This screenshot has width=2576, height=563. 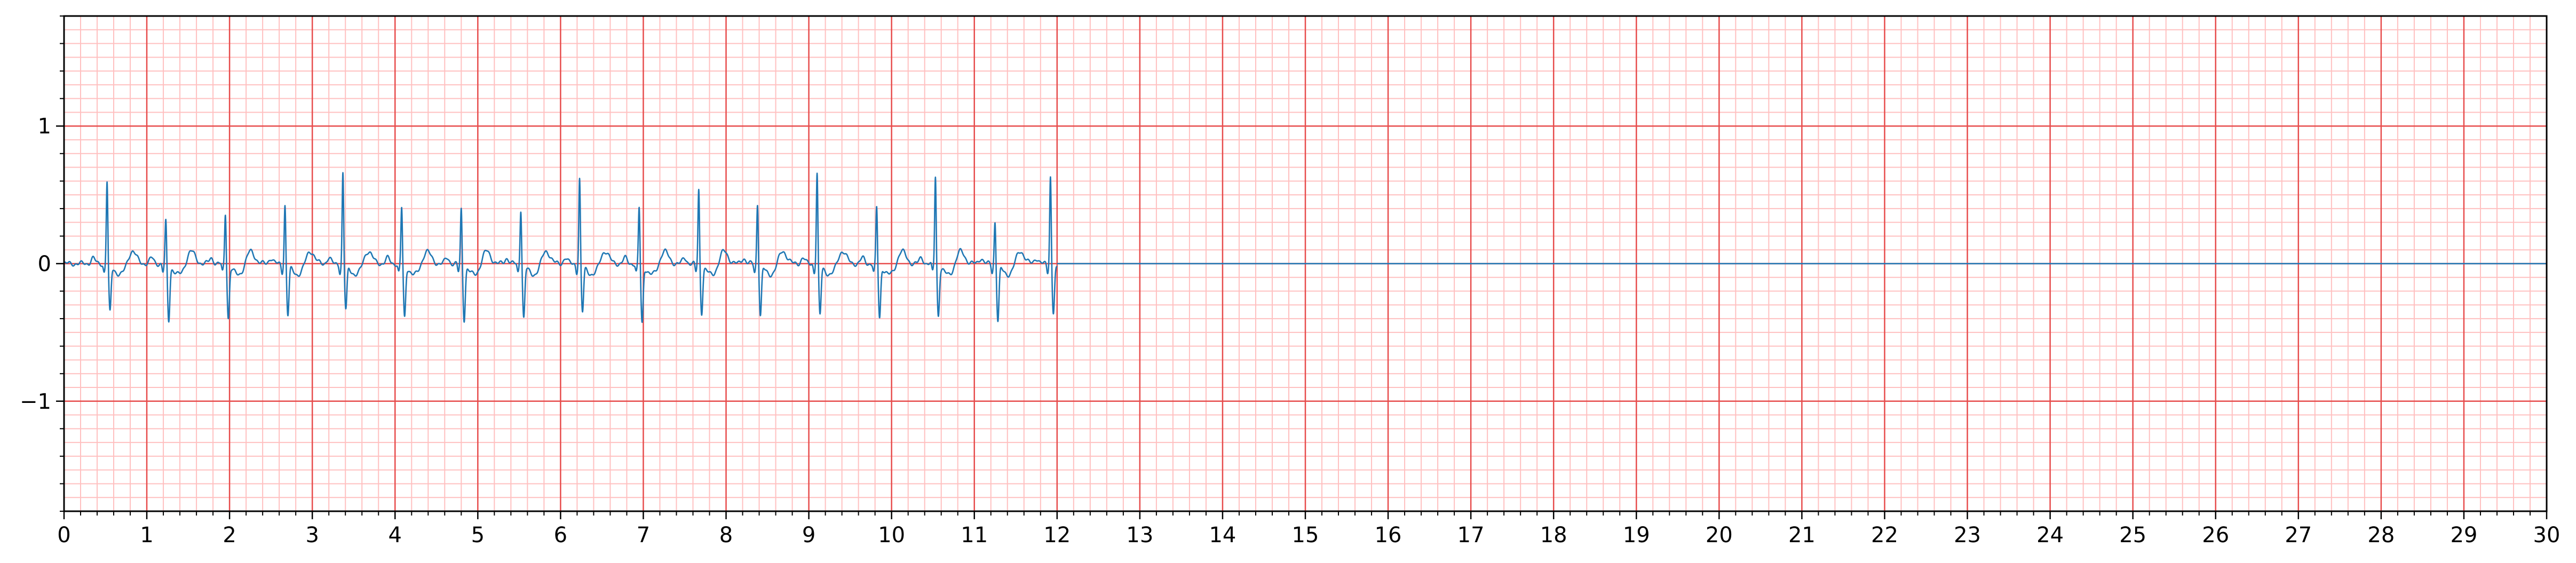 I want to click on x-tick-label: 10, so click(x=891, y=535).